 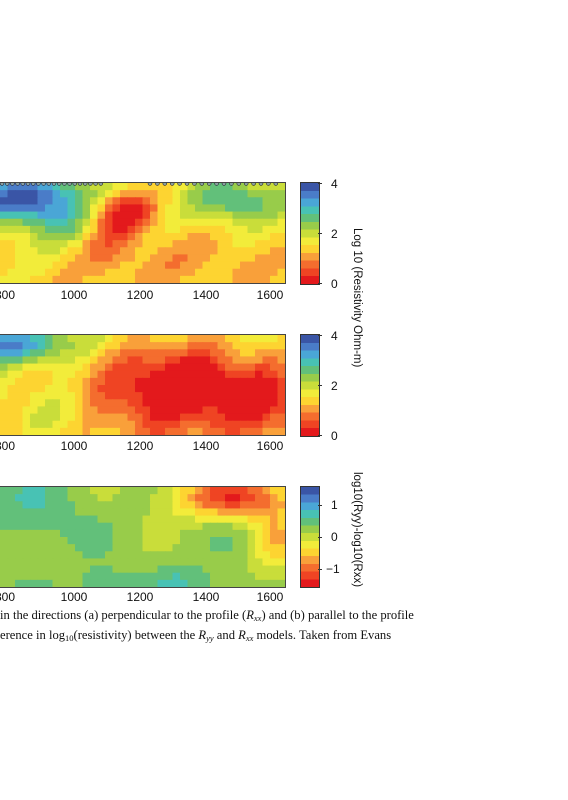 I want to click on x-tick: 1000, so click(x=74, y=446).